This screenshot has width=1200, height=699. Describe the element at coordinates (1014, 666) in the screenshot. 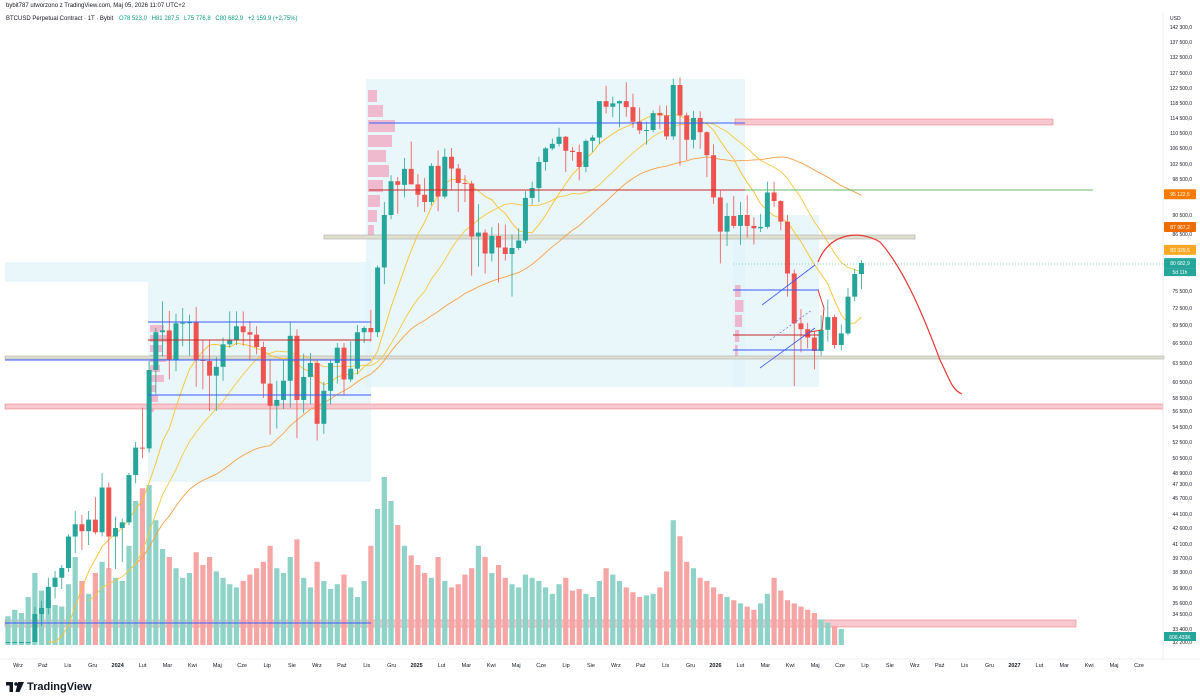

I see `time-axis-label: 2027` at that location.